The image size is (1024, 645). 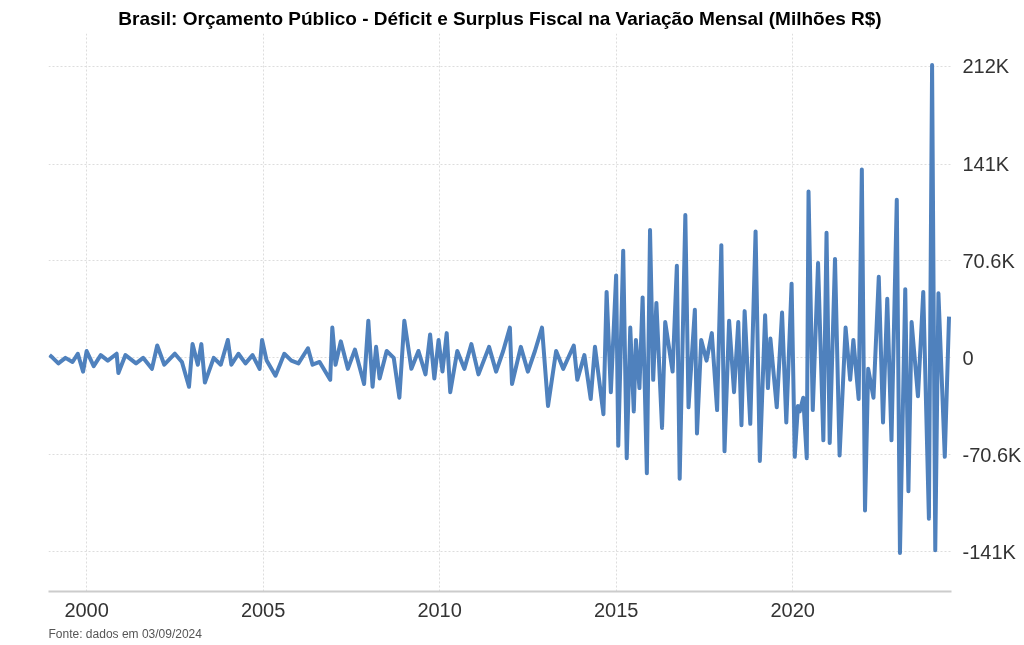 I want to click on y-tick-label: 141K, so click(x=986, y=164).